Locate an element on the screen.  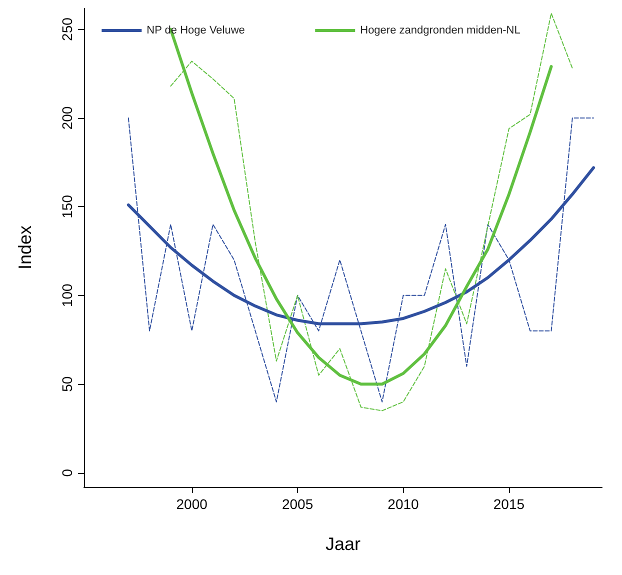
y-tick-label: 50 is located at coordinates (67, 384).